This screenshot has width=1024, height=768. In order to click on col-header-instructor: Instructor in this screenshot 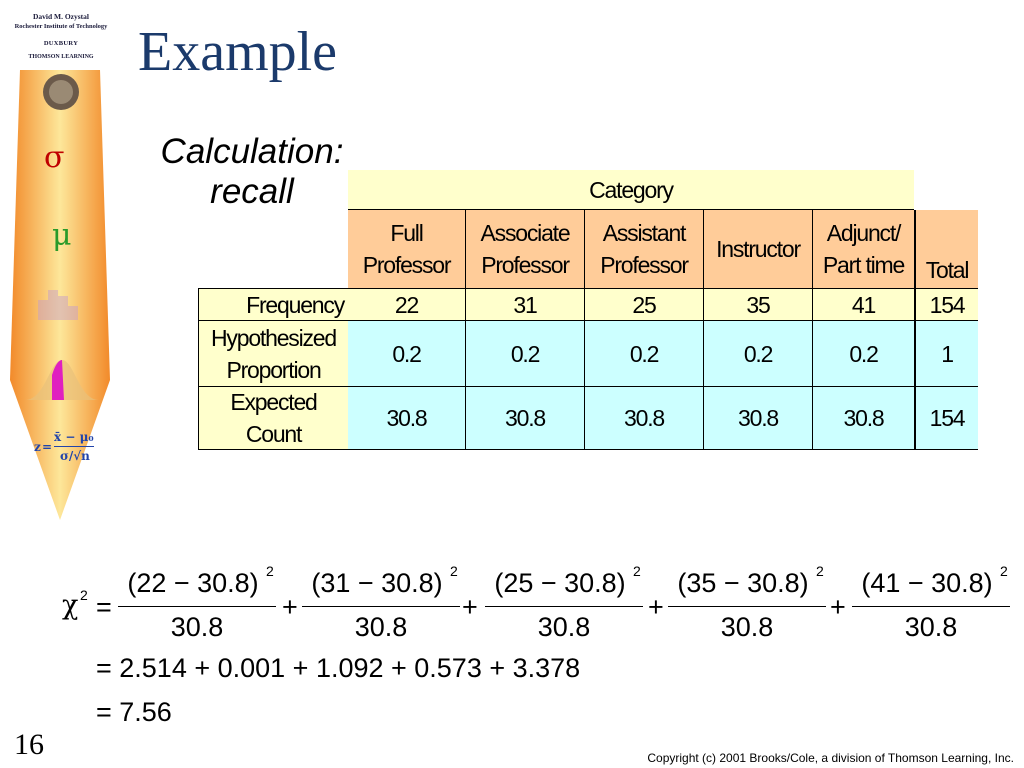, I will do `click(758, 249)`.